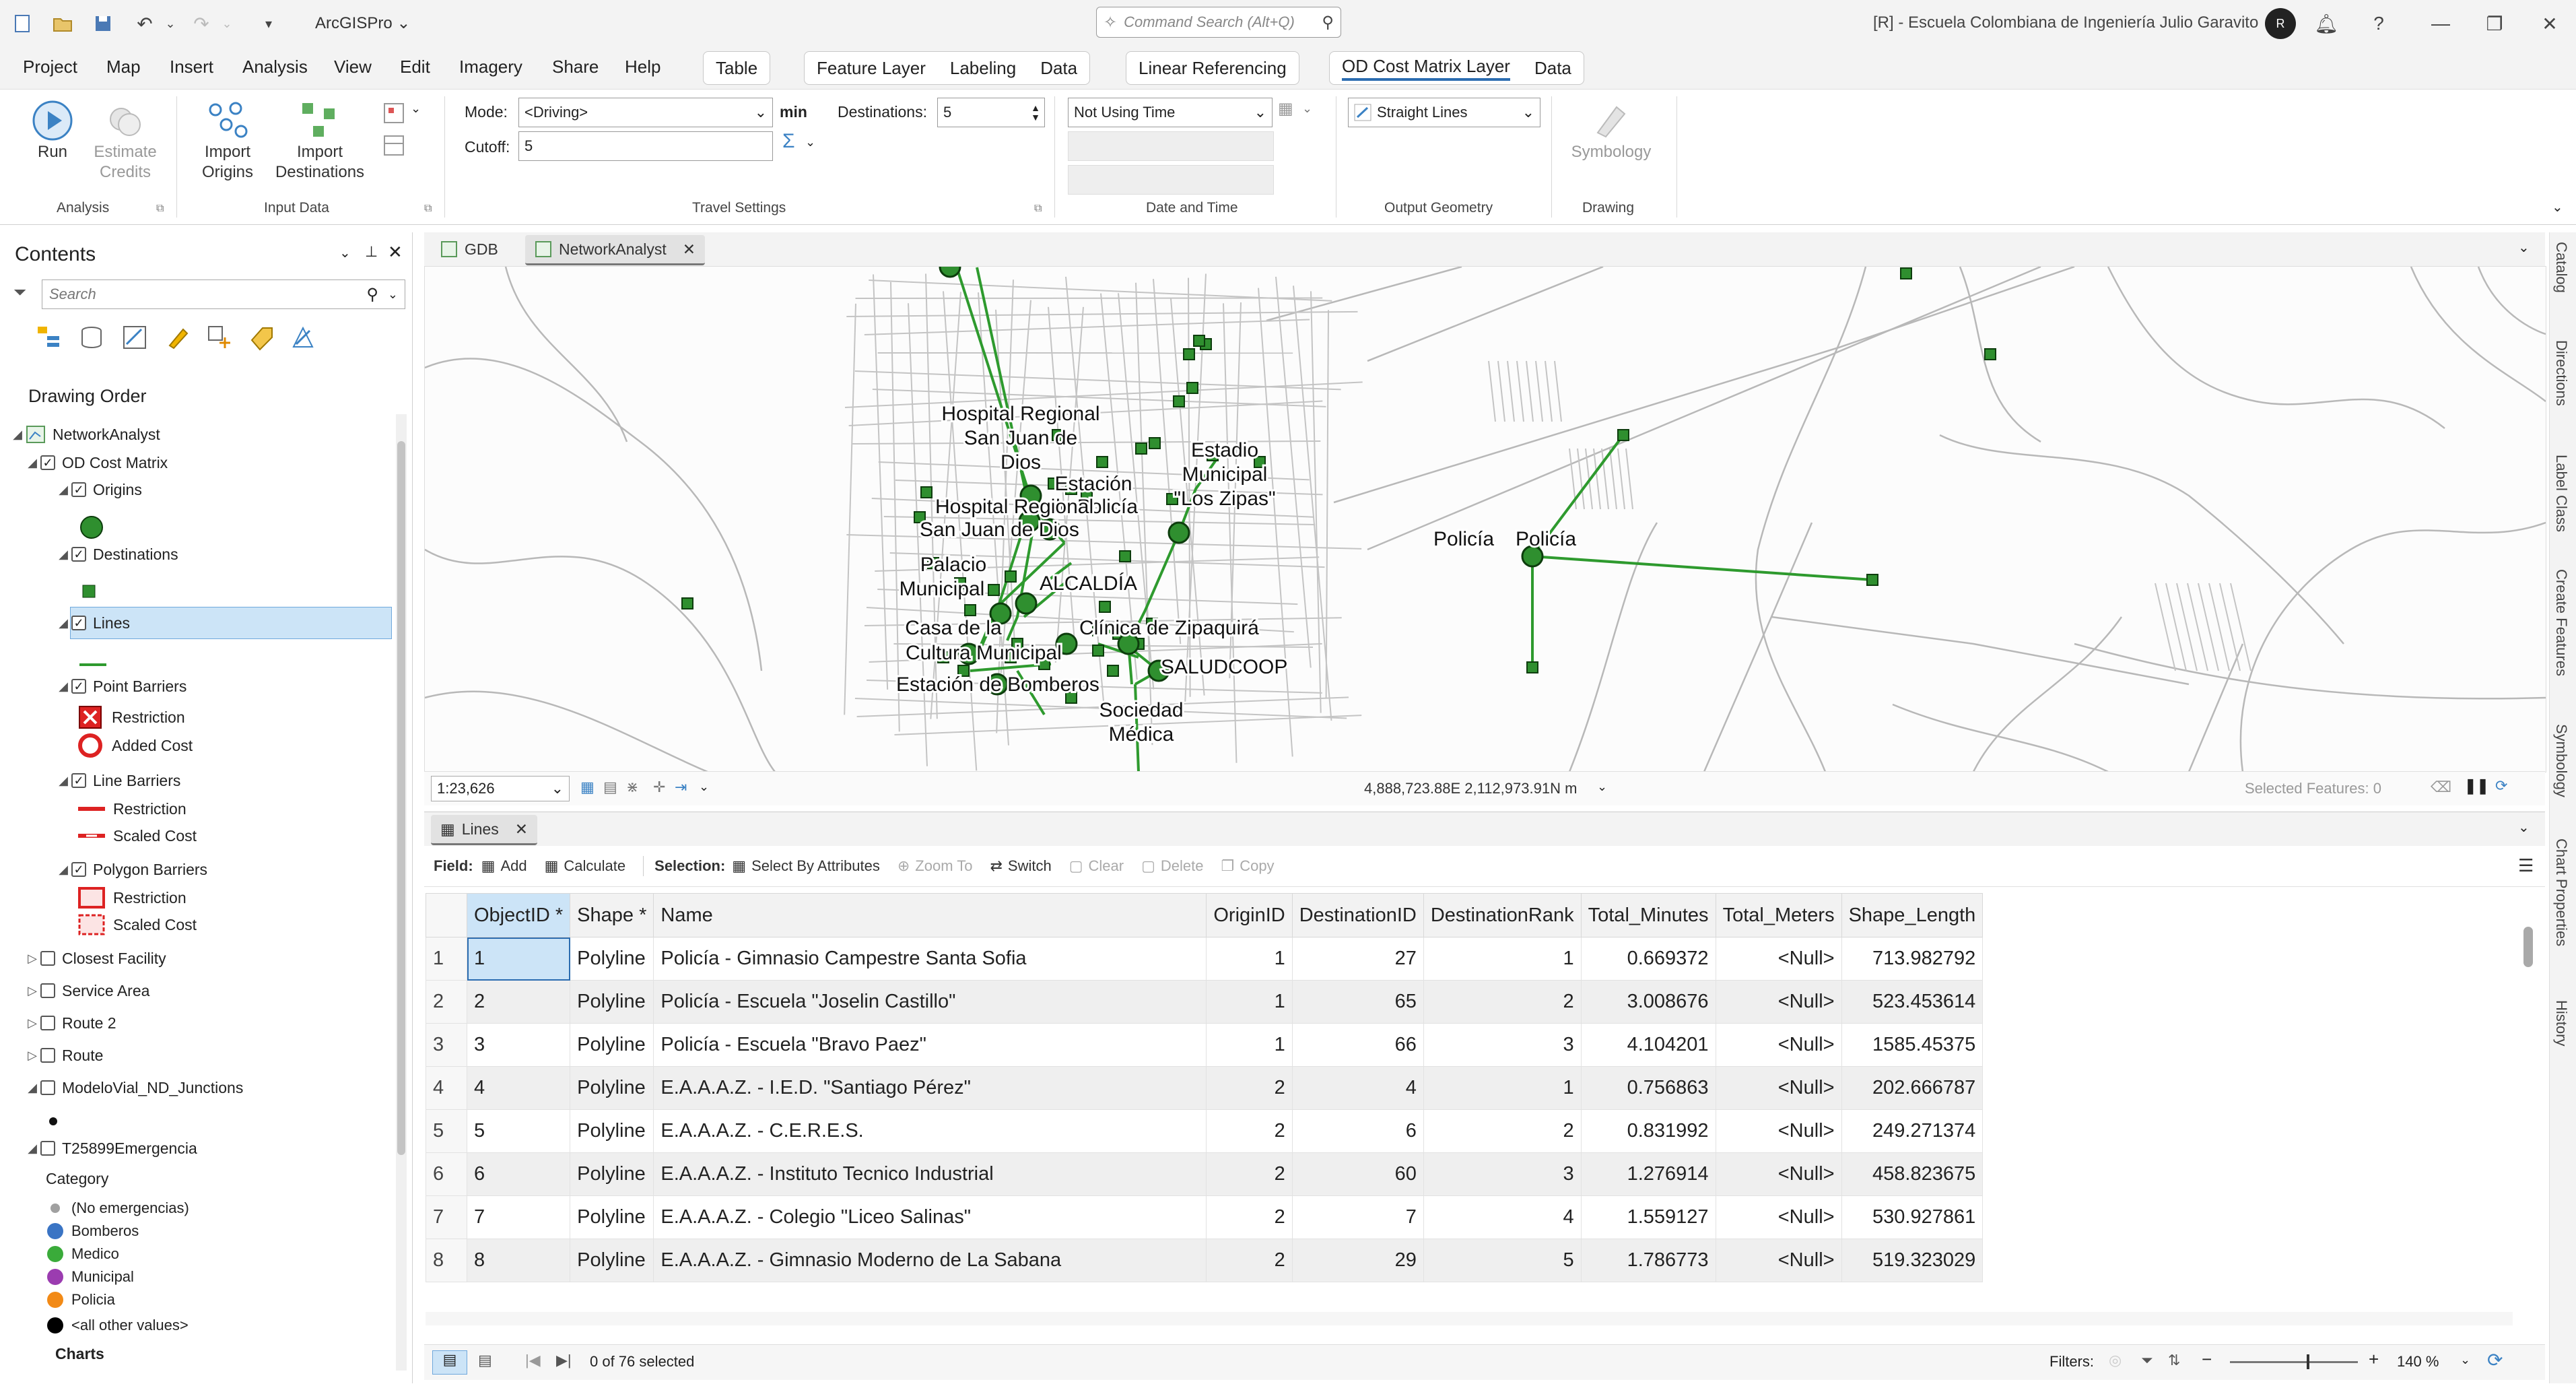  Describe the element at coordinates (446, 915) in the screenshot. I see `row-header-corner` at that location.